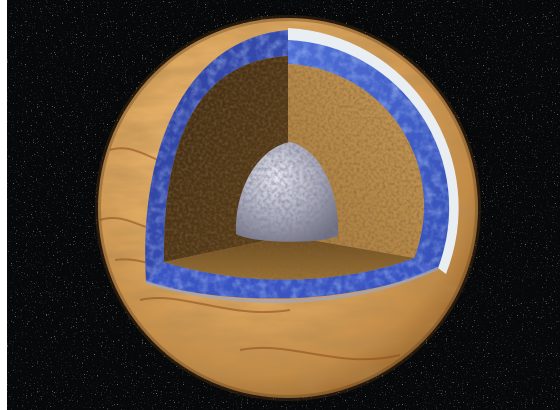 This screenshot has width=560, height=410. I want to click on image-border, so click(3, 205).